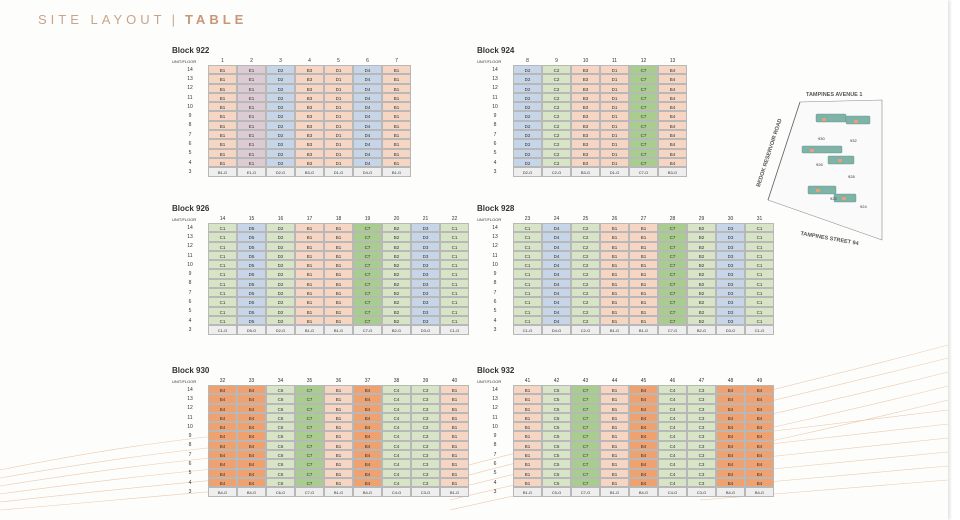 This screenshot has width=960, height=520. What do you see at coordinates (309, 61) in the screenshot?
I see `unit-number: 4` at bounding box center [309, 61].